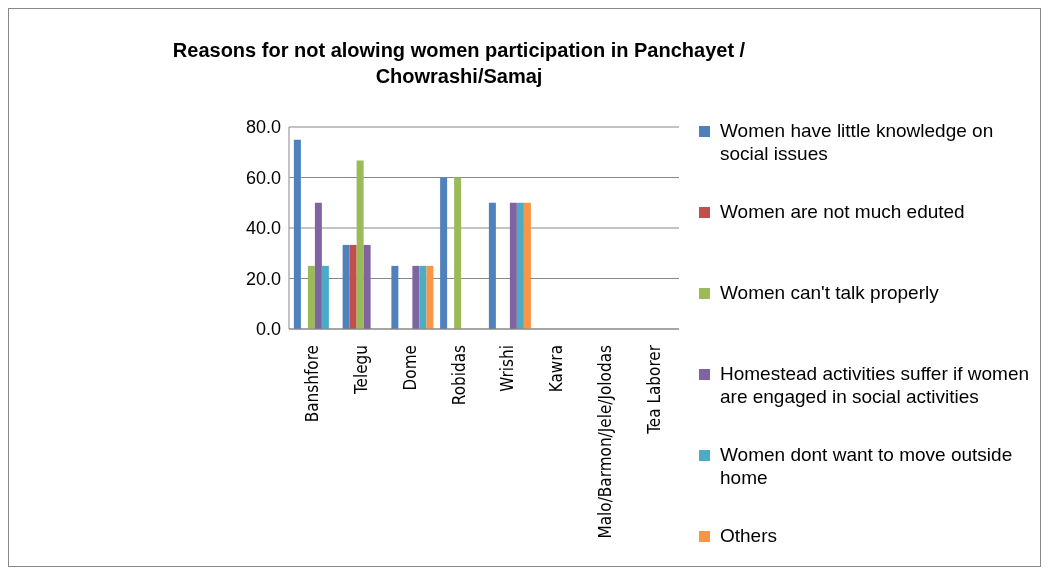 The width and height of the screenshot is (1049, 575). I want to click on legend-label: Homestead activities suffer if women are engaged in social activities, so click(875, 385).